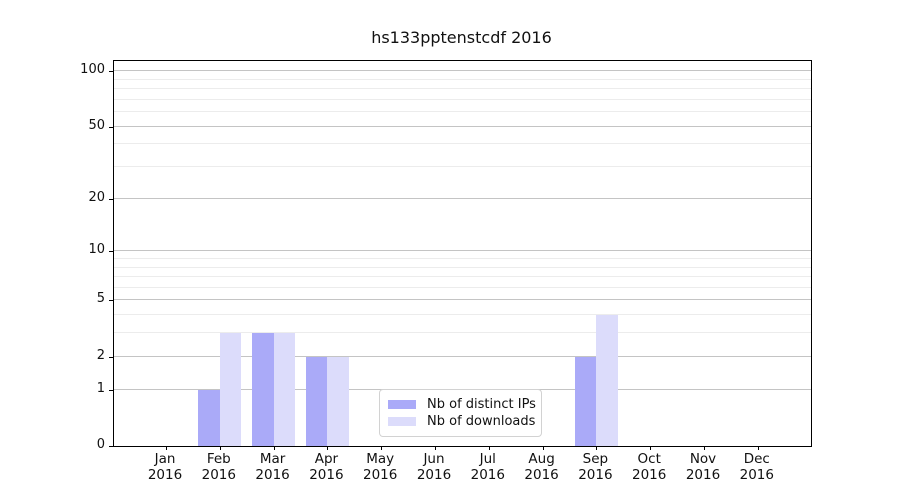 This screenshot has width=900, height=500. Describe the element at coordinates (96, 125) in the screenshot. I see `y-tick-label: 50` at that location.